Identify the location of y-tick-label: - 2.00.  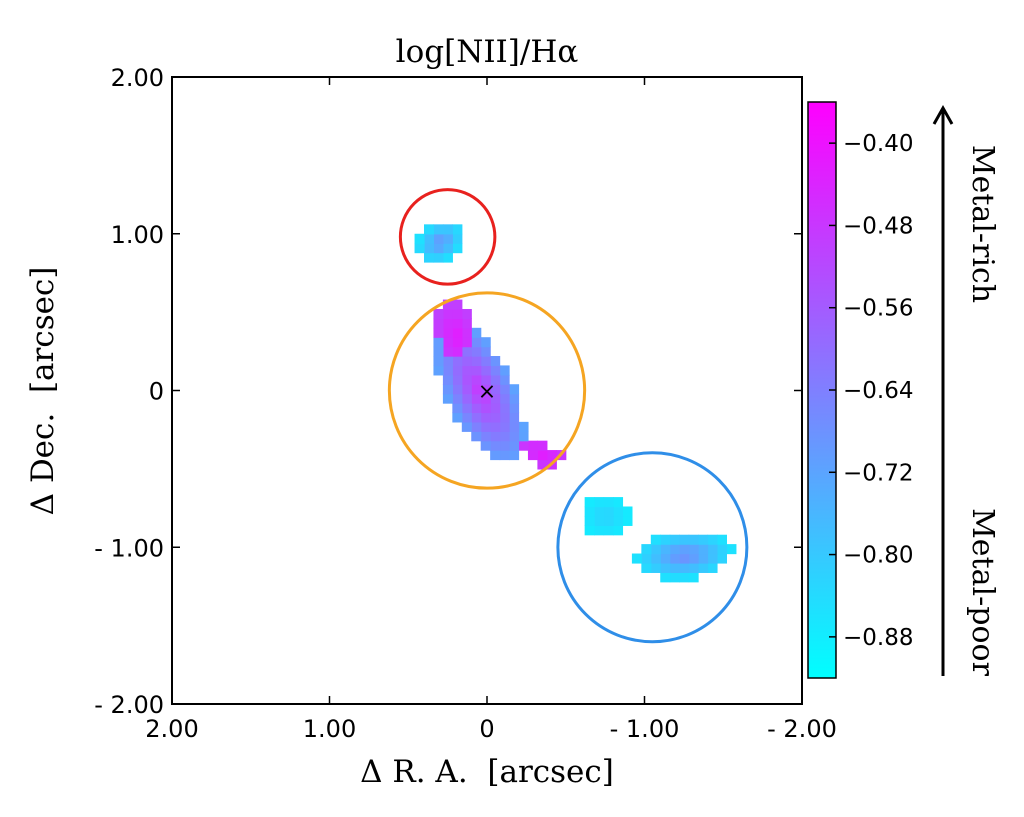
(129, 705).